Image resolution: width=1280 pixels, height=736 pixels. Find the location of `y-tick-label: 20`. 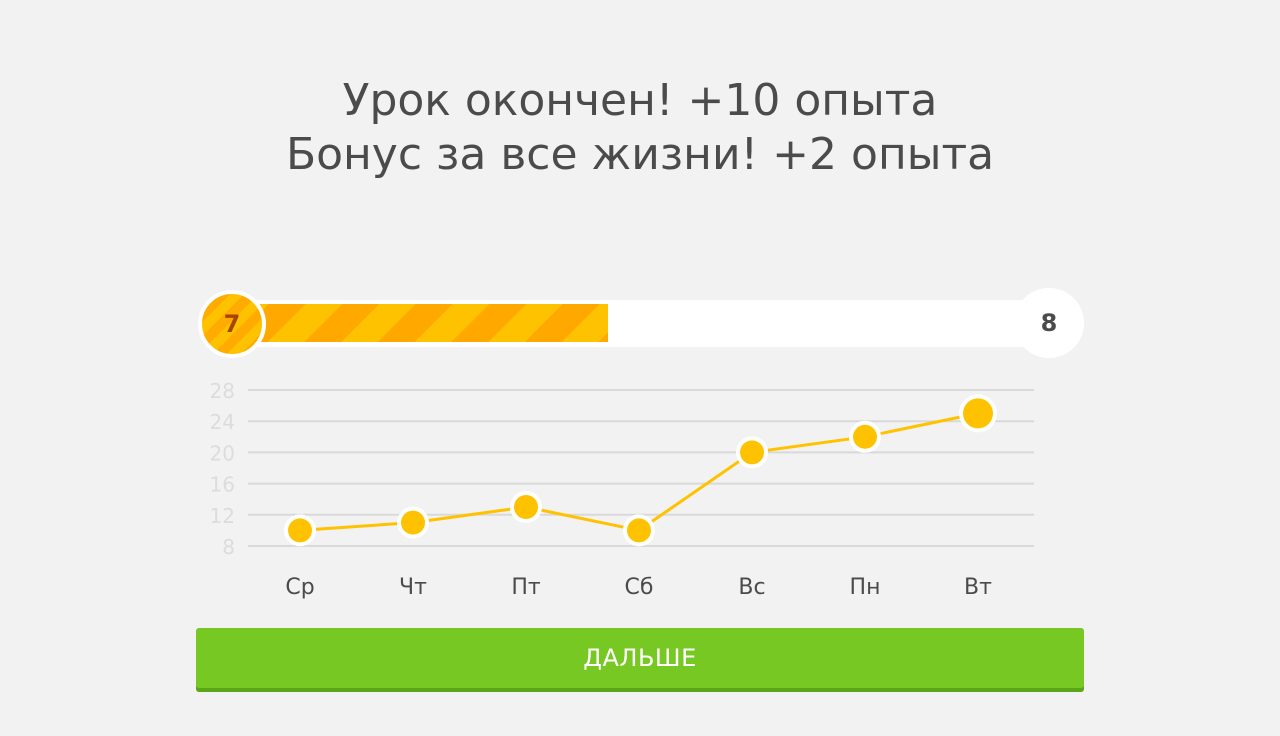

y-tick-label: 20 is located at coordinates (222, 453).